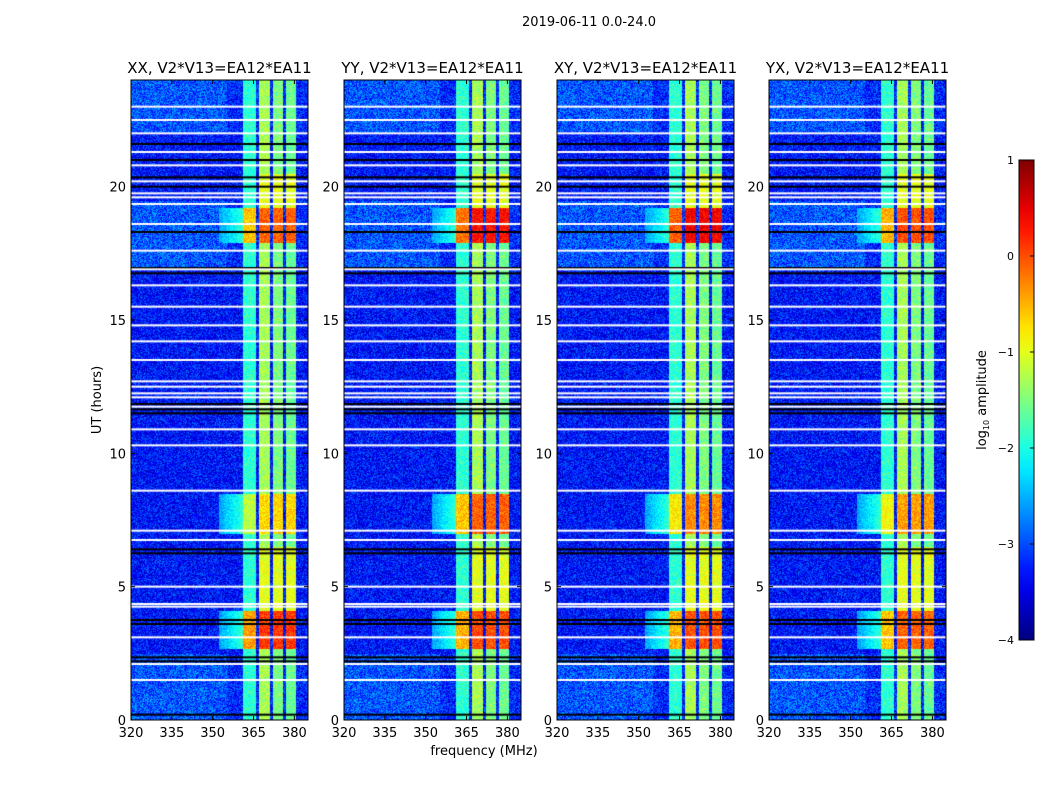  I want to click on x-axis-label: frequency (MHz), so click(483, 751).